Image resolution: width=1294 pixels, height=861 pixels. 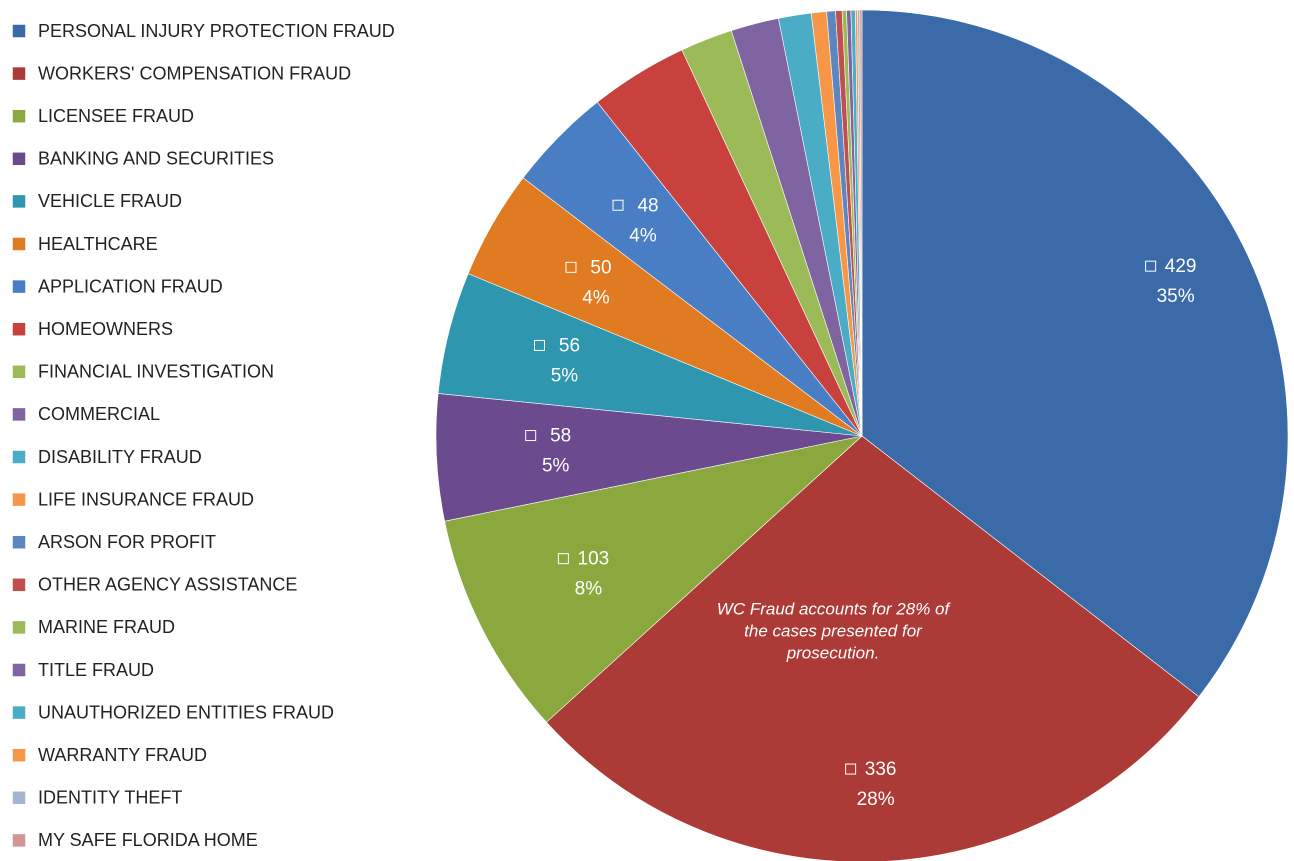 I want to click on legend-label: WORKERS' COMPENSATION FRAUD, so click(x=194, y=73).